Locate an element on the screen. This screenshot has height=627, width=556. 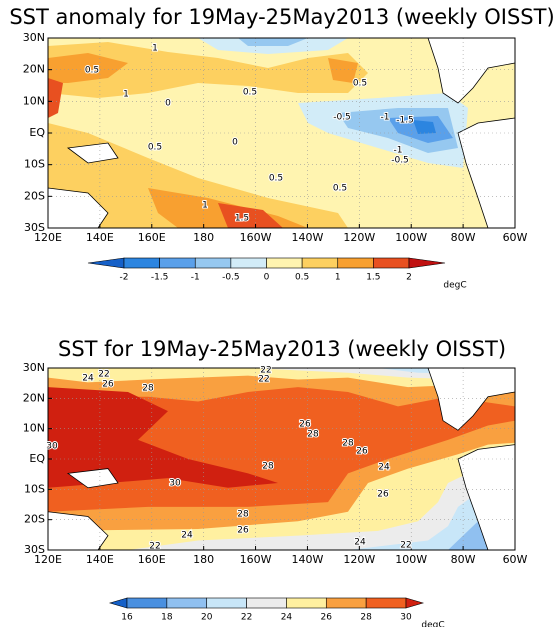
colorbar-label: -2 is located at coordinates (124, 278).